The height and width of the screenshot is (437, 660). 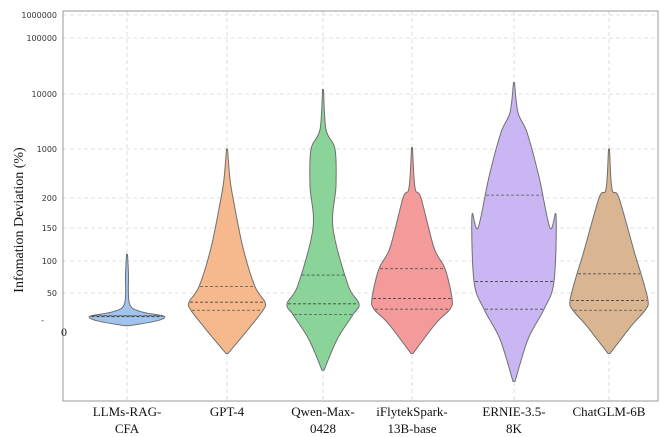 I want to click on x-category-label: LLMs-RAG-CFA, so click(x=127, y=420).